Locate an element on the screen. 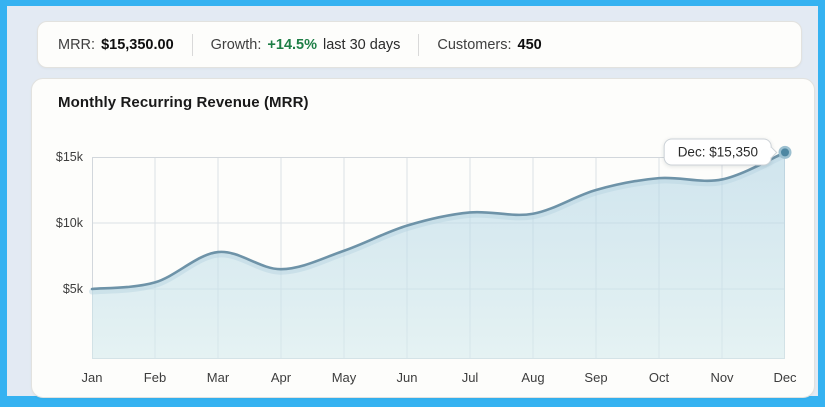 Image resolution: width=825 pixels, height=407 pixels. stat-mrr-value: $15,350.00 is located at coordinates (137, 44).